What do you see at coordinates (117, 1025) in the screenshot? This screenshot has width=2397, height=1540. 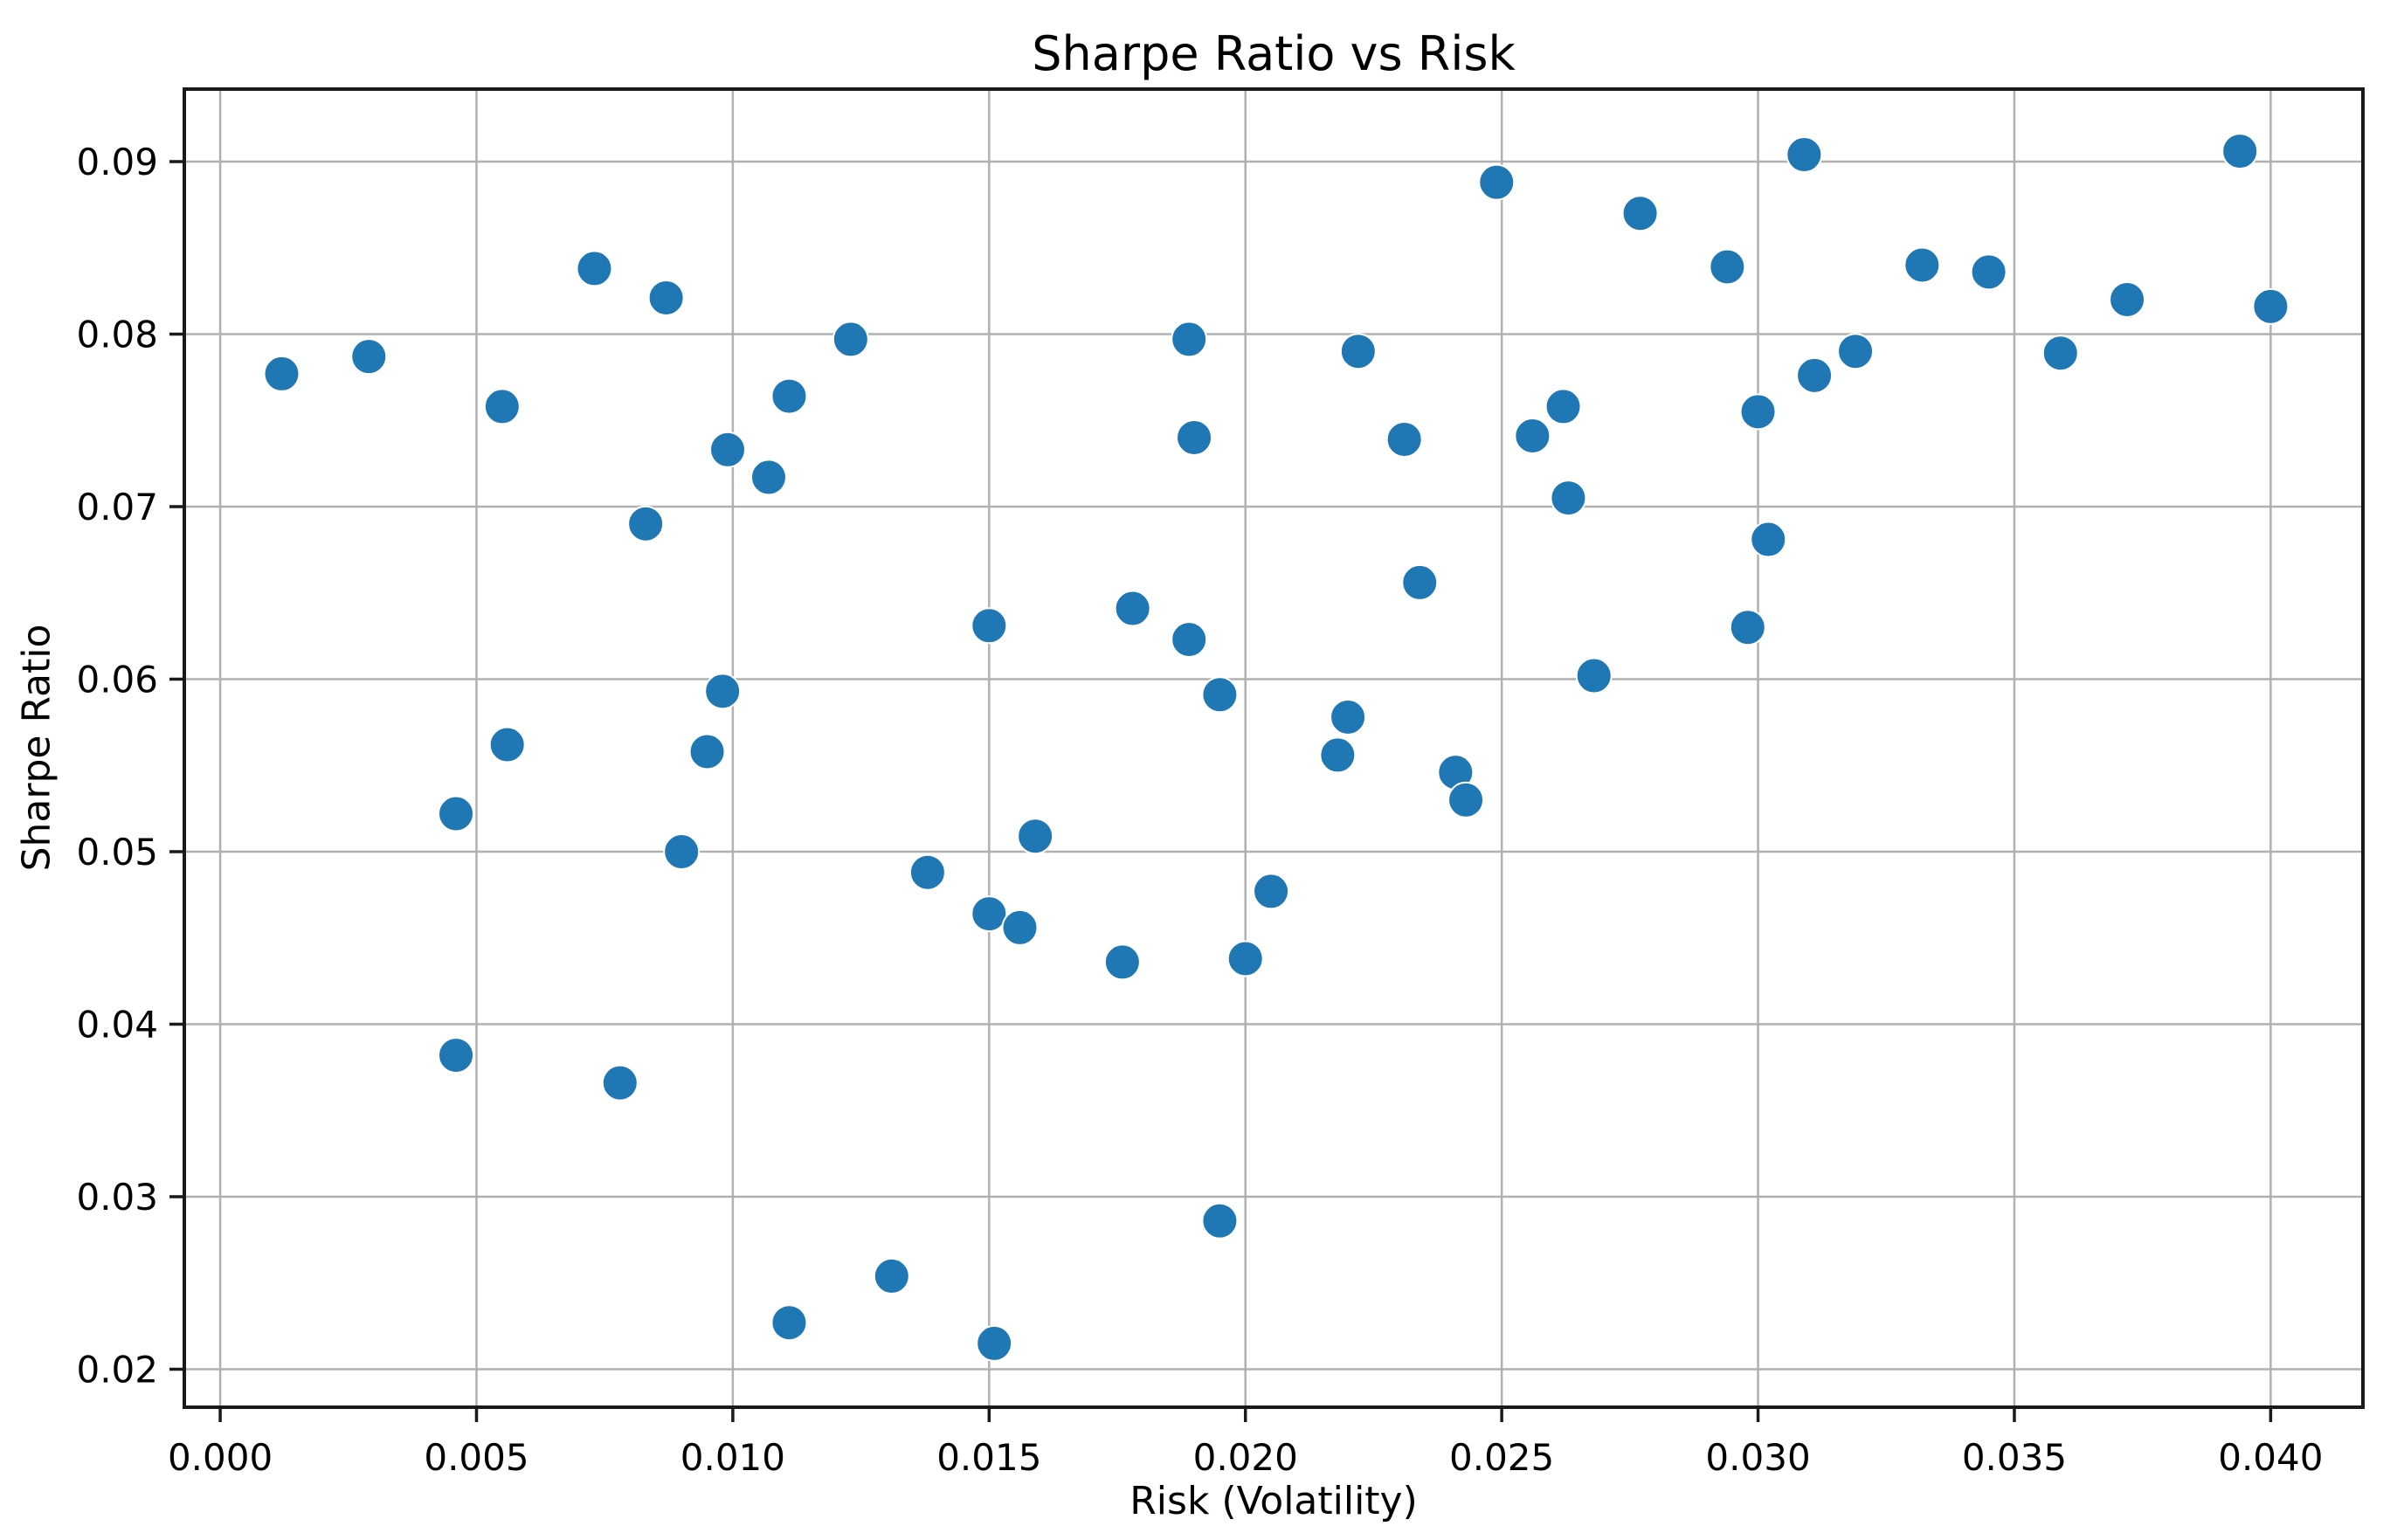 I see `y-tick-label: 0.04` at bounding box center [117, 1025].